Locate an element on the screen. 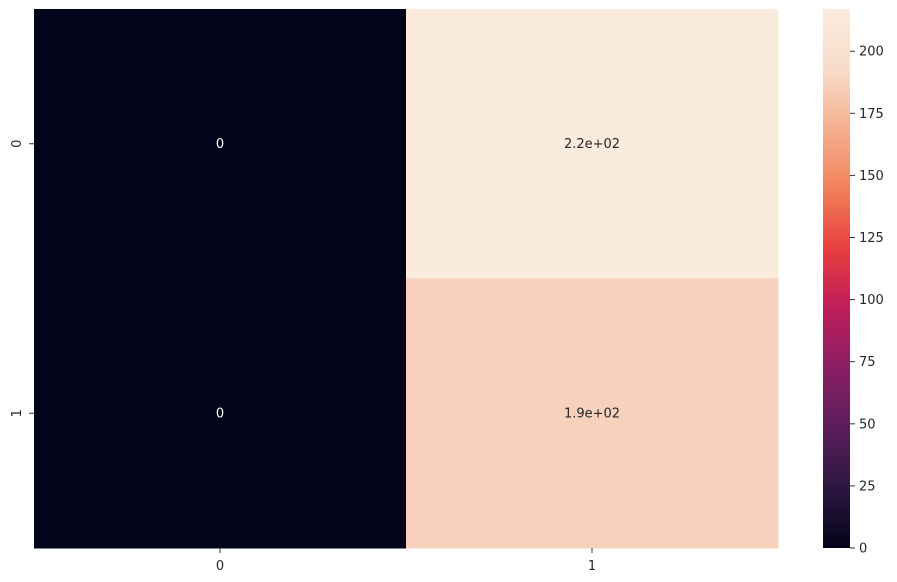 The height and width of the screenshot is (582, 897). colorbar-tick-label-6: 150 is located at coordinates (871, 176).